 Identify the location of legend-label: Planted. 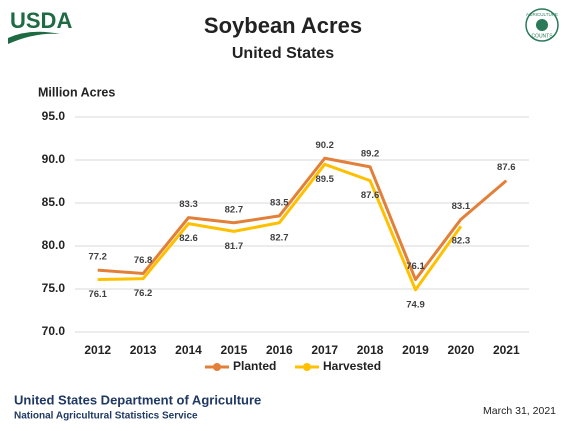
(254, 366).